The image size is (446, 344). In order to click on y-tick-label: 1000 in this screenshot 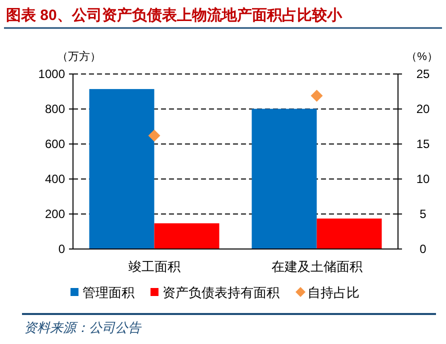, I will do `click(52, 74)`.